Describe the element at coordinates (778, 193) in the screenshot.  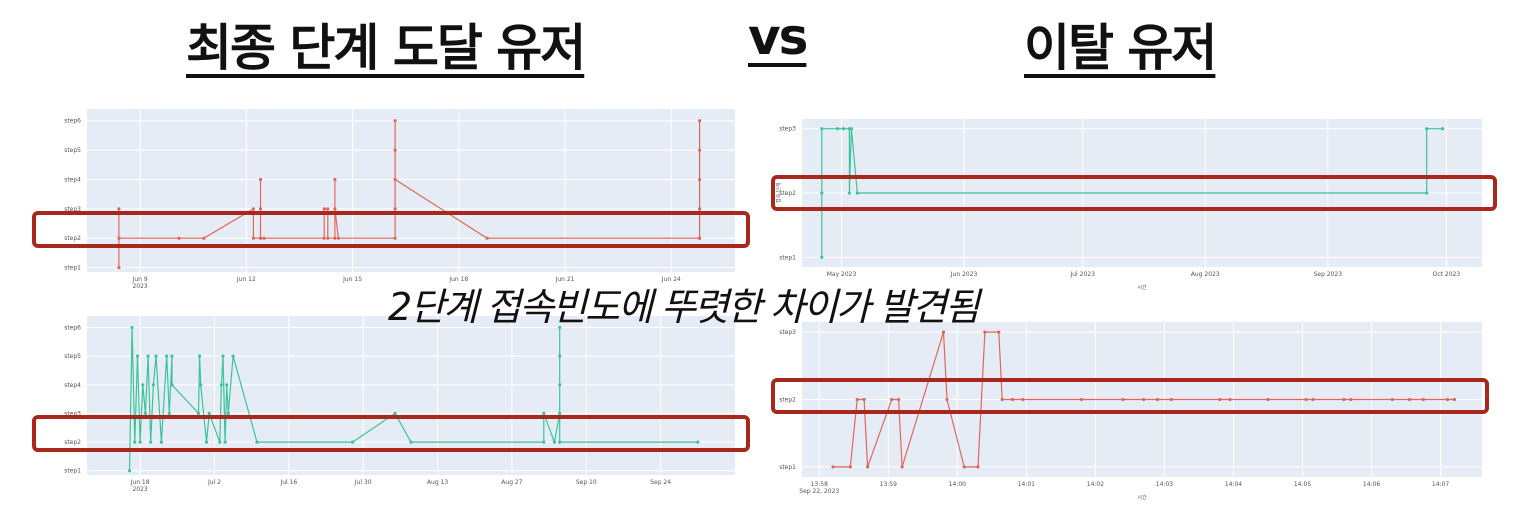
I see `y-axis-title: 접속 단계` at that location.